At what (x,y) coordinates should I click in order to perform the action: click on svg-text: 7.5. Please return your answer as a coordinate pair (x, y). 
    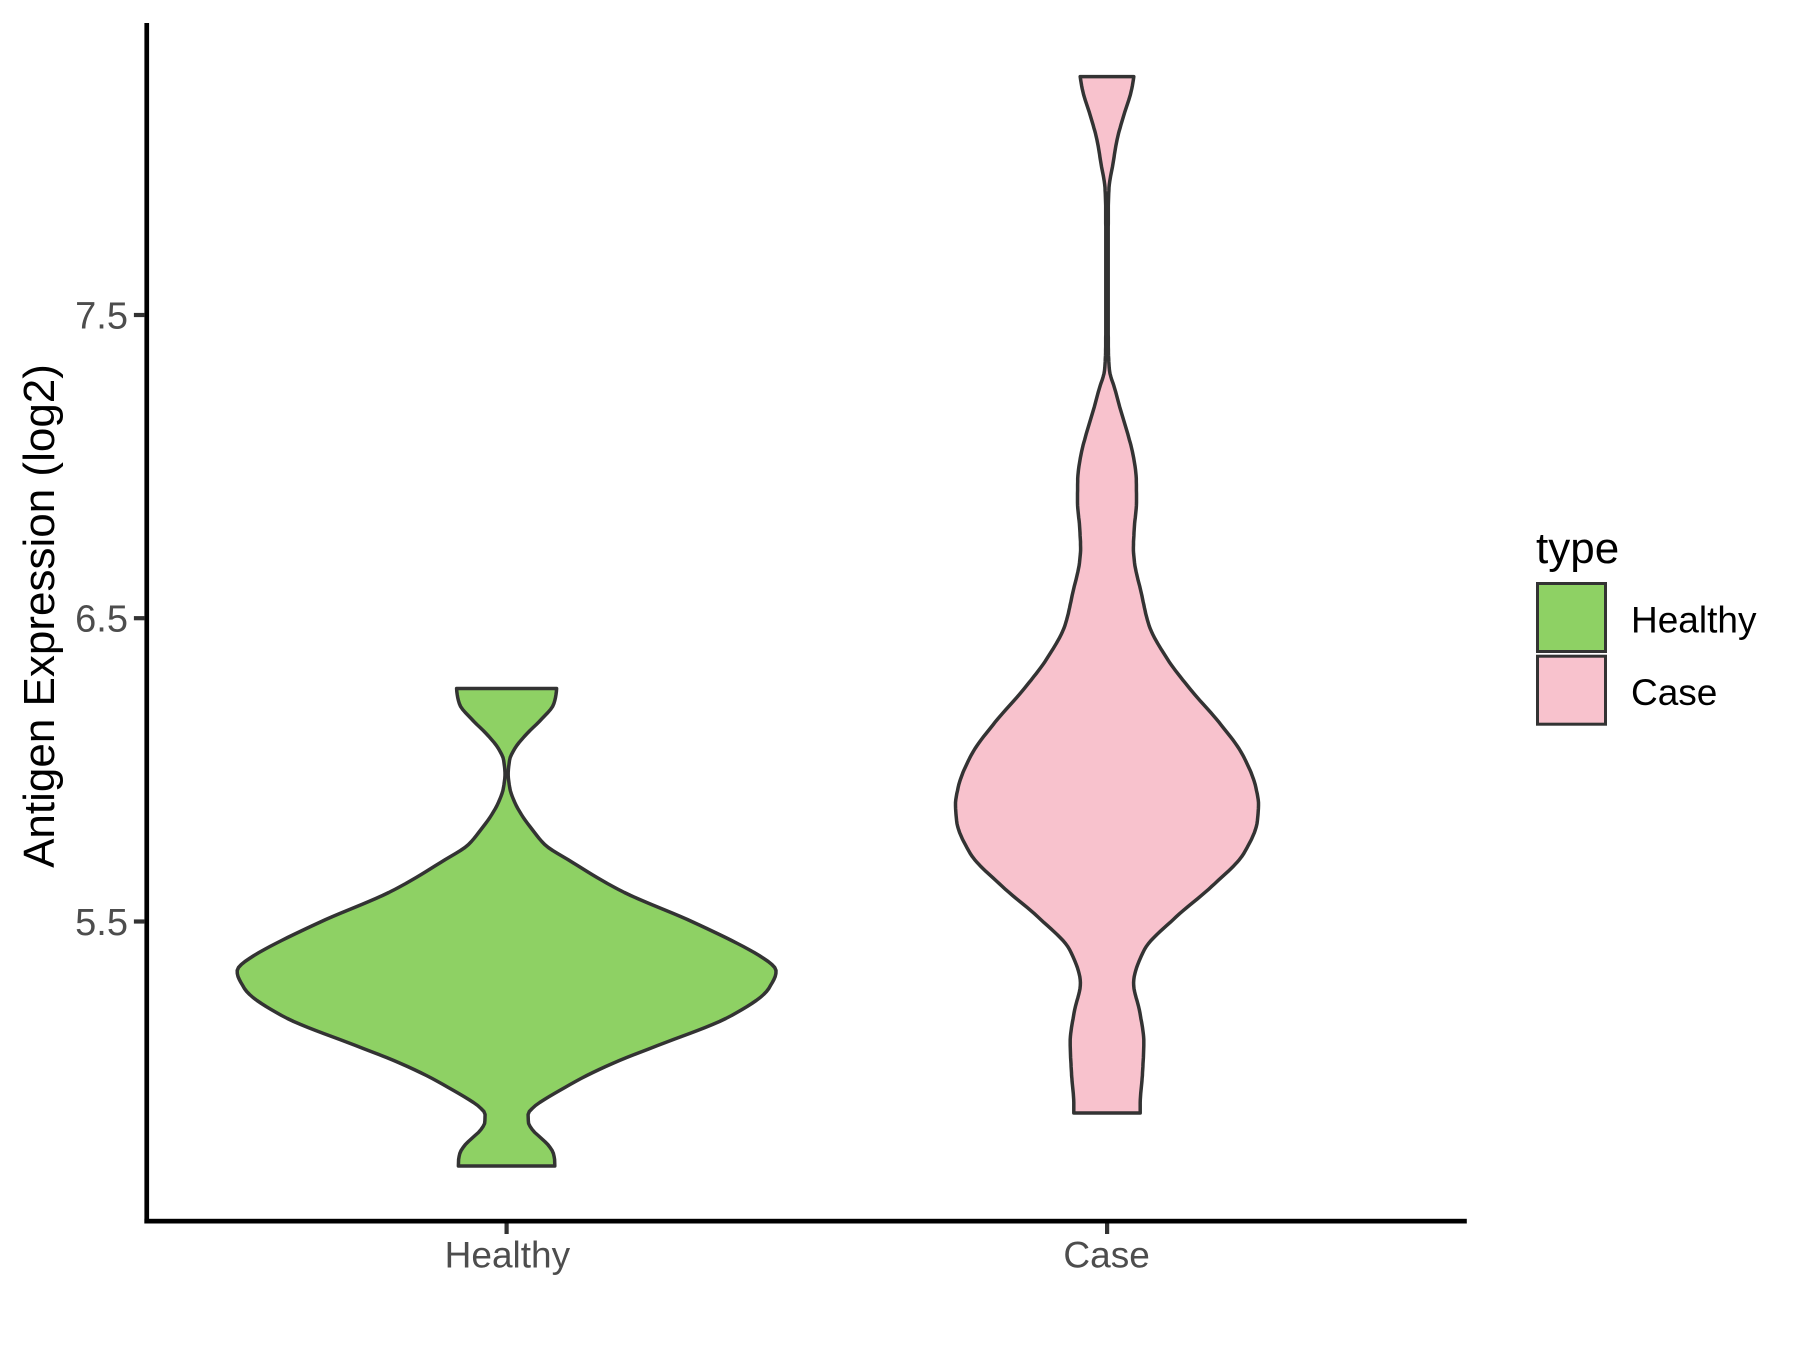
    Looking at the image, I should click on (101, 316).